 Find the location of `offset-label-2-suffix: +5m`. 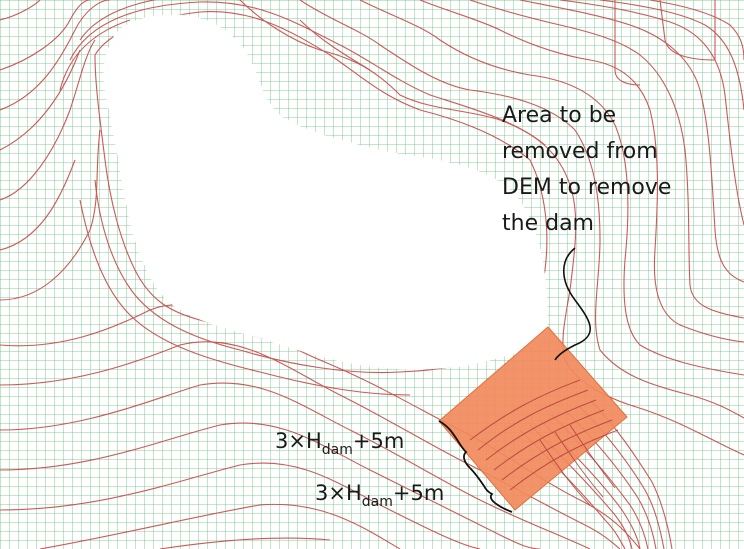

offset-label-2-suffix: +5m is located at coordinates (418, 493).